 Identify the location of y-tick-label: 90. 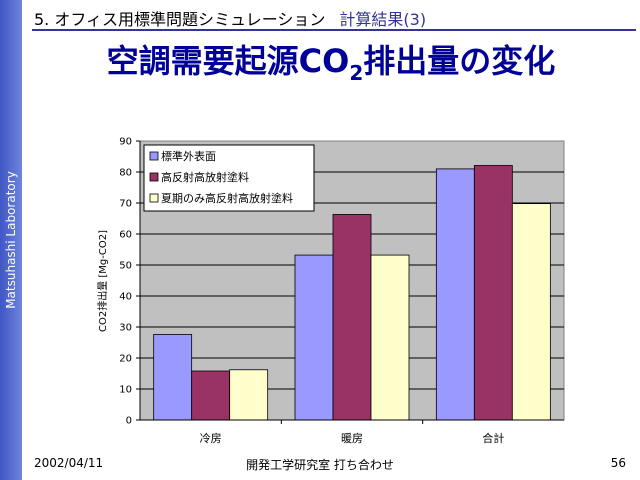
(125, 142).